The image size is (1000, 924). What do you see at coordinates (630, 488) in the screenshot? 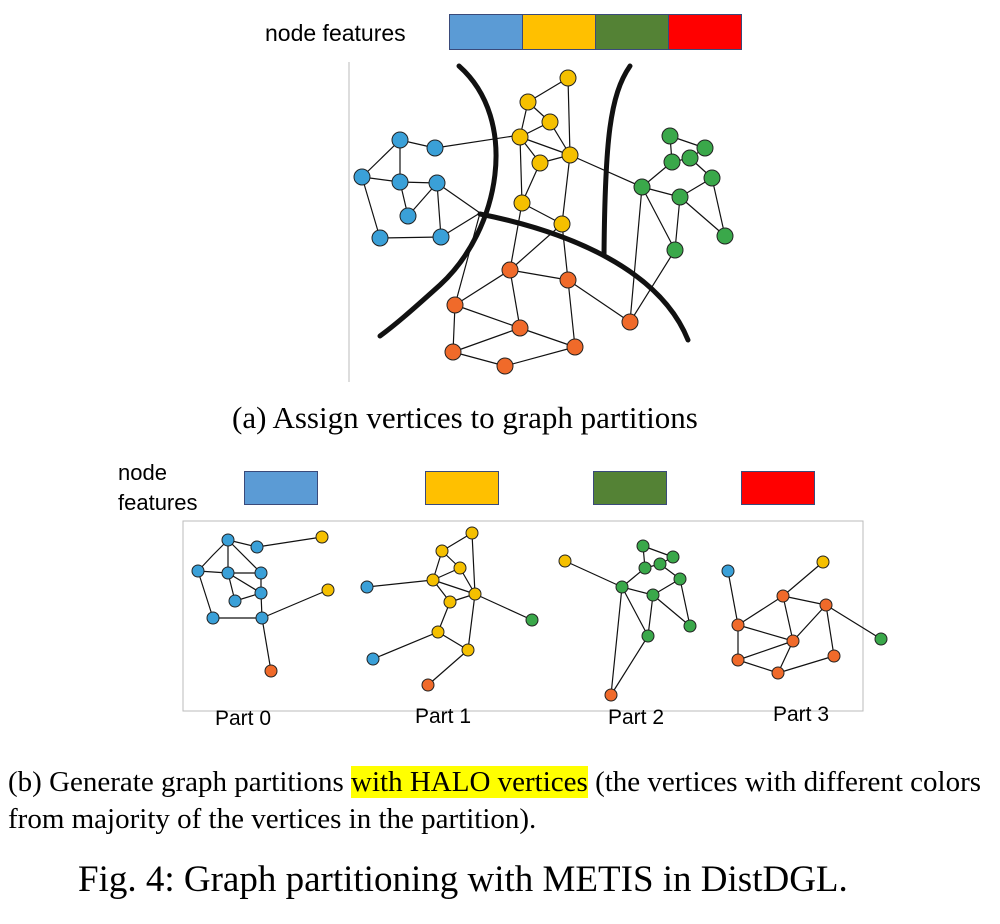
I see `legend-b-swatch-green` at bounding box center [630, 488].